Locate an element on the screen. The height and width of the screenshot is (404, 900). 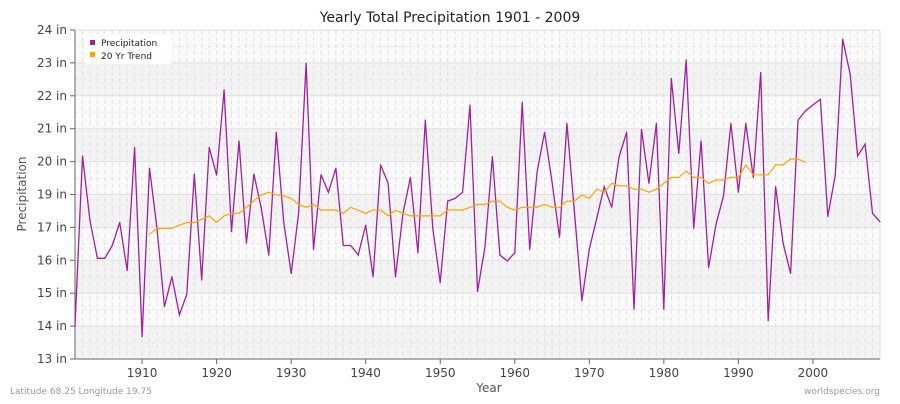
x-tick-label: 2000 is located at coordinates (813, 373).